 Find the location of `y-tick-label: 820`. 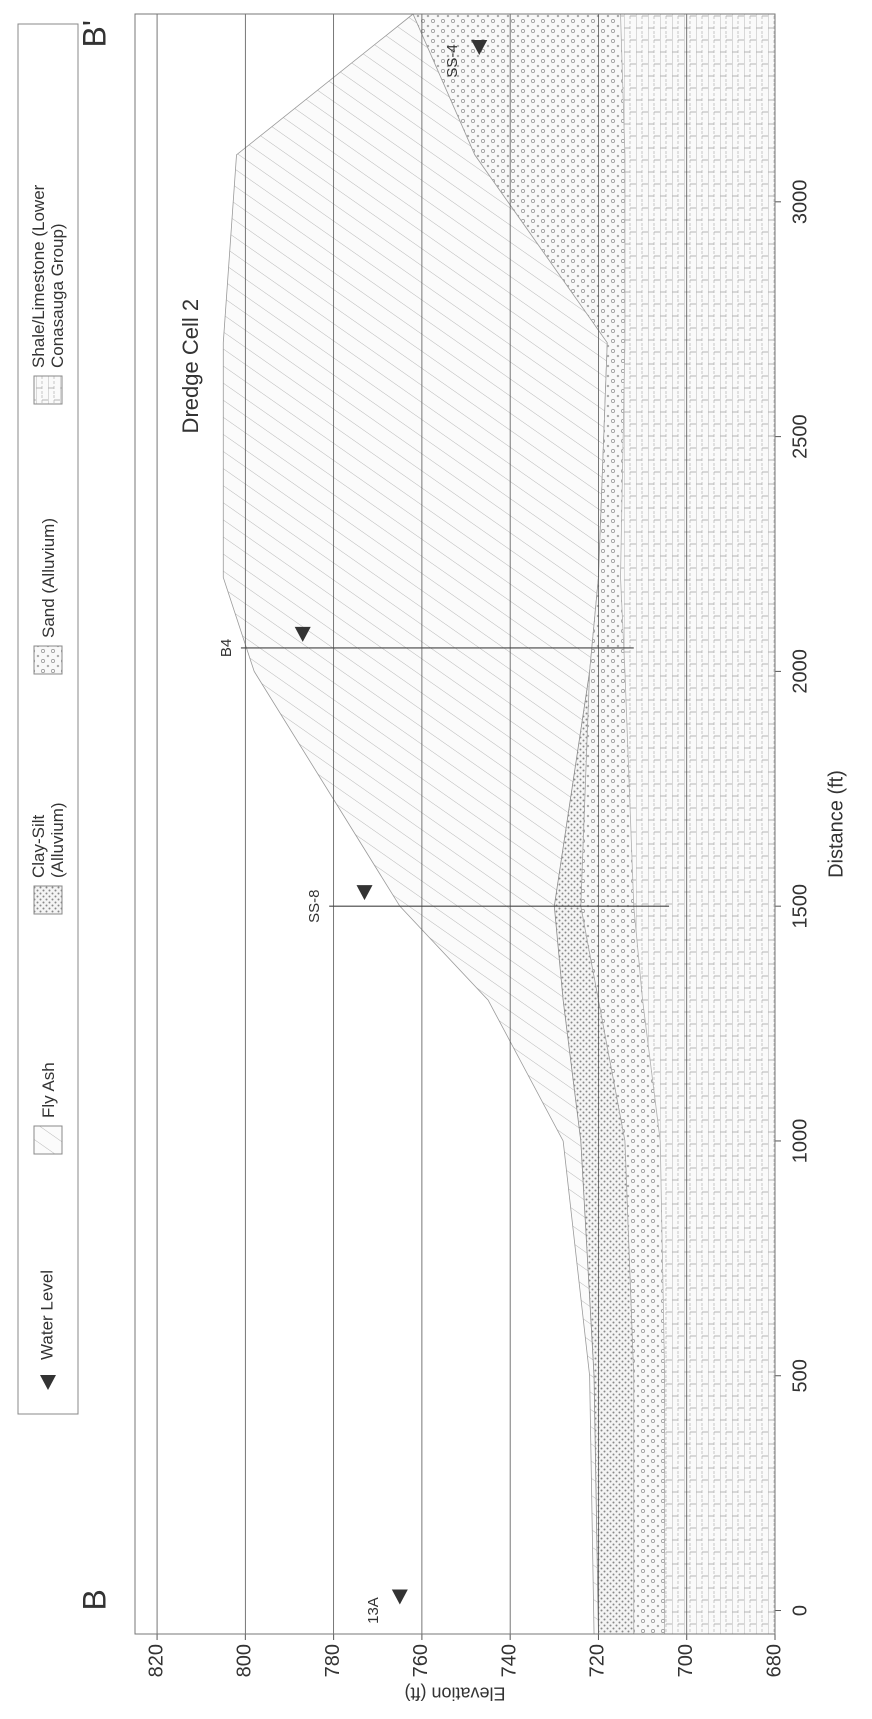

y-tick-label: 820 is located at coordinates (156, 1660).